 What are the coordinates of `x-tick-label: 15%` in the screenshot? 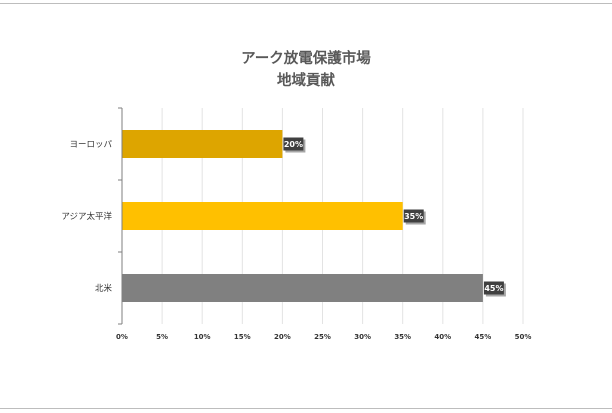 It's located at (242, 337).